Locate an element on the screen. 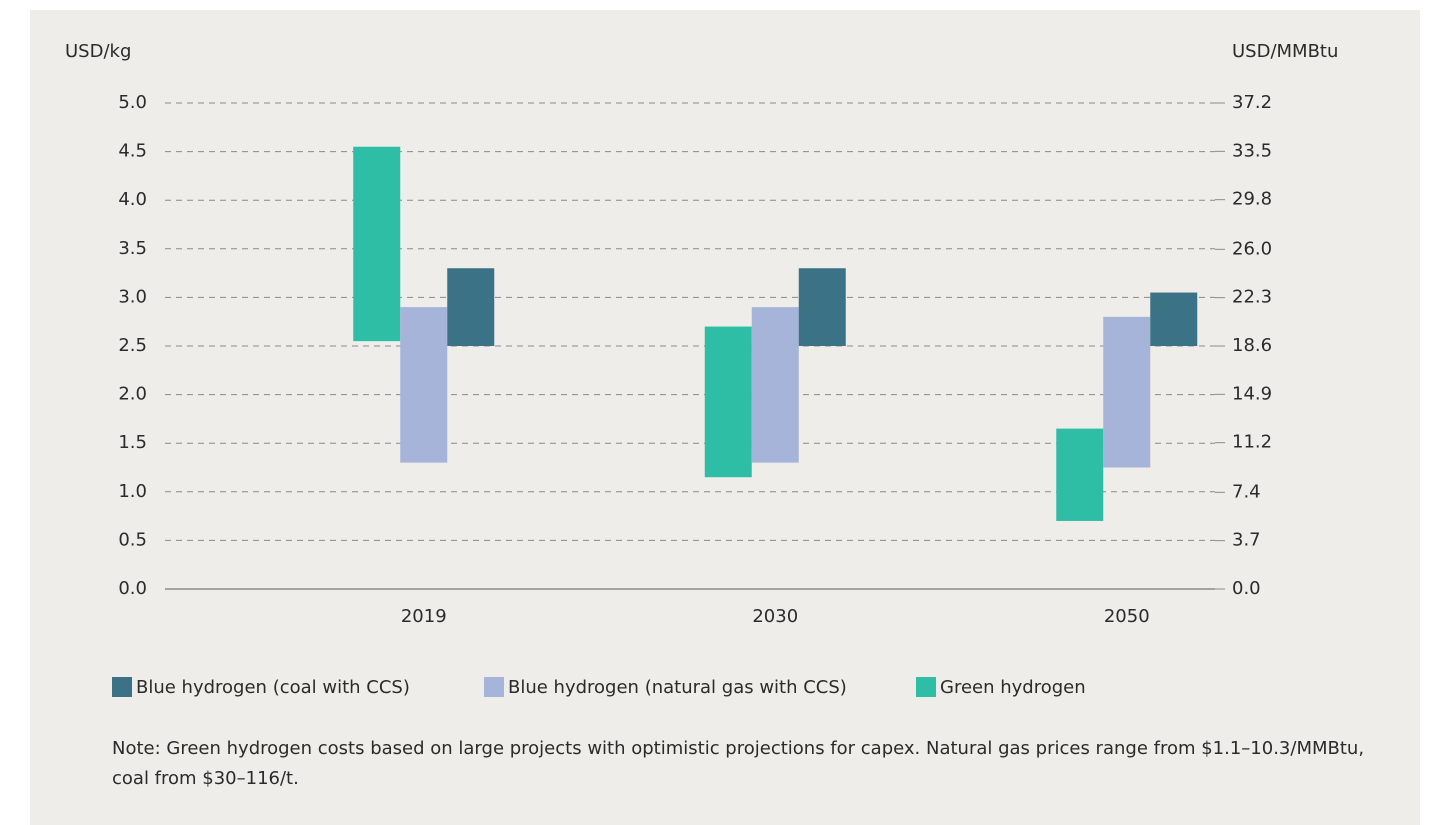 This screenshot has height=825, width=1430. legend-label: Blue hydrogen (coal with CCS) is located at coordinates (273, 687).